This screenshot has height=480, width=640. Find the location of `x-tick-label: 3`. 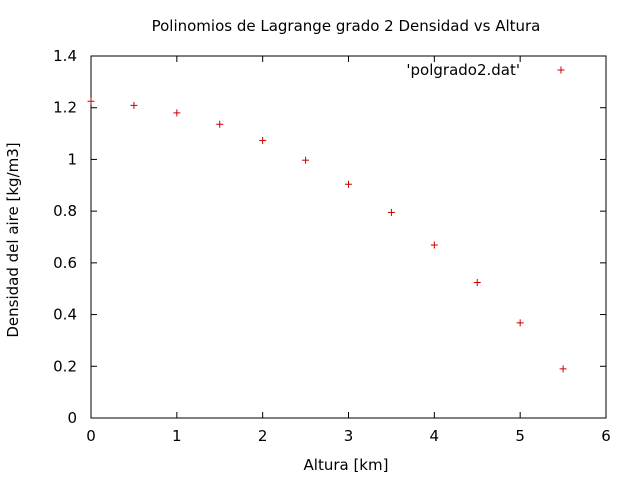

x-tick-label: 3 is located at coordinates (349, 436).